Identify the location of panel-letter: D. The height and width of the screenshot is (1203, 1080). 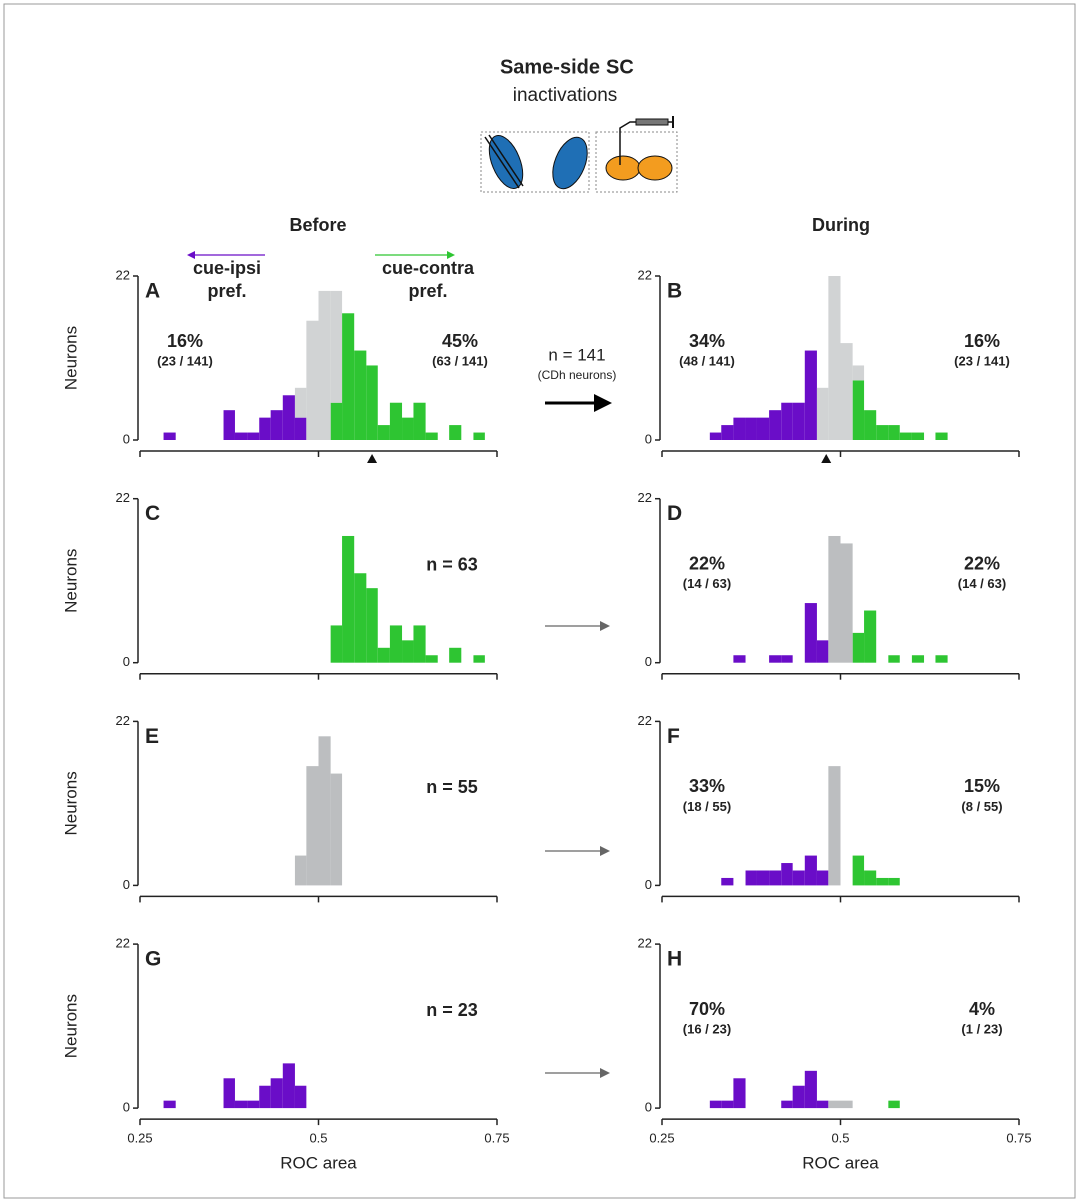
(674, 513).